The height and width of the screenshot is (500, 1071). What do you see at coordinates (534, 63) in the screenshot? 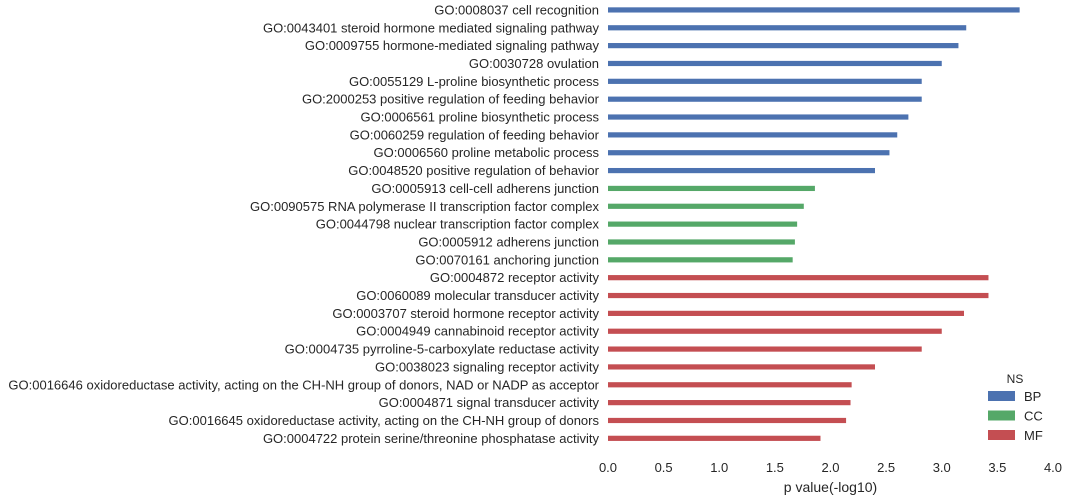
I see `category-label: GO:0030728 ovulation` at bounding box center [534, 63].